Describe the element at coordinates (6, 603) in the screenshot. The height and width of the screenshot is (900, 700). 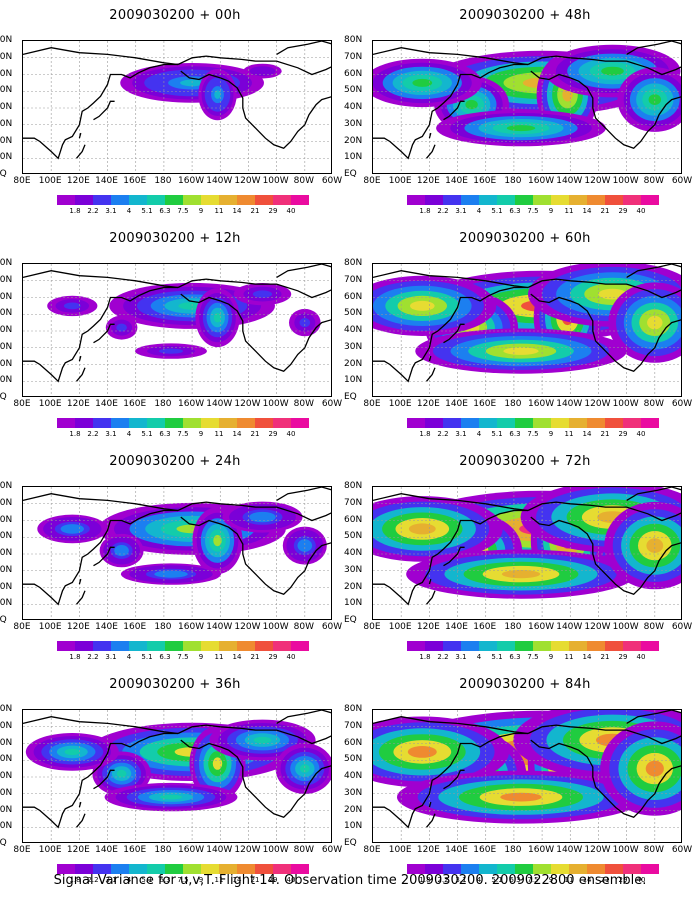
I see `lat-label: 10N` at that location.